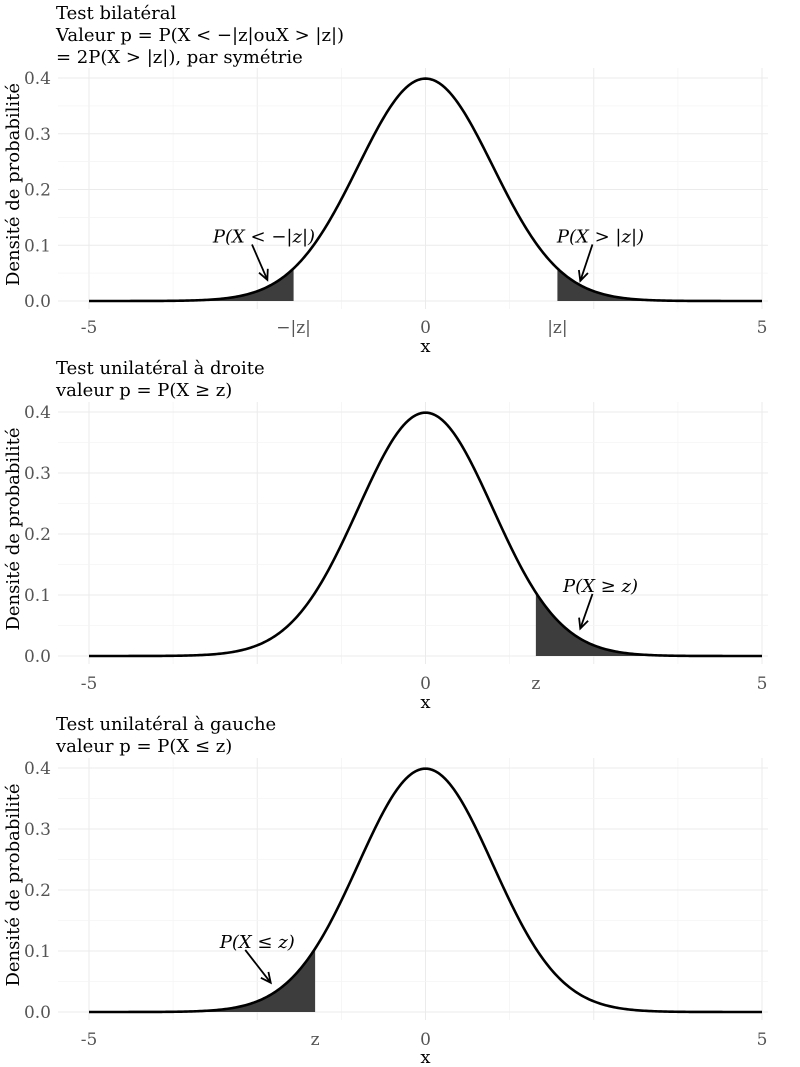 This screenshot has height=1067, width=800. What do you see at coordinates (160, 368) in the screenshot?
I see `chart-title-line: Test unilatéral à droite` at bounding box center [160, 368].